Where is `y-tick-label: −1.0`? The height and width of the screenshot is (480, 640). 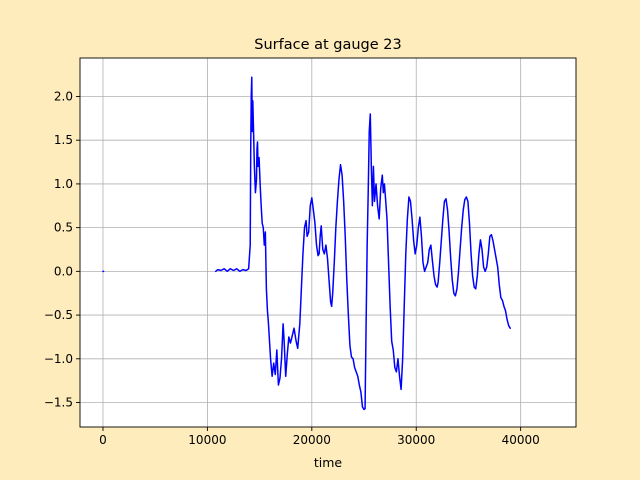
y-tick-label: −1.0 is located at coordinates (58, 359).